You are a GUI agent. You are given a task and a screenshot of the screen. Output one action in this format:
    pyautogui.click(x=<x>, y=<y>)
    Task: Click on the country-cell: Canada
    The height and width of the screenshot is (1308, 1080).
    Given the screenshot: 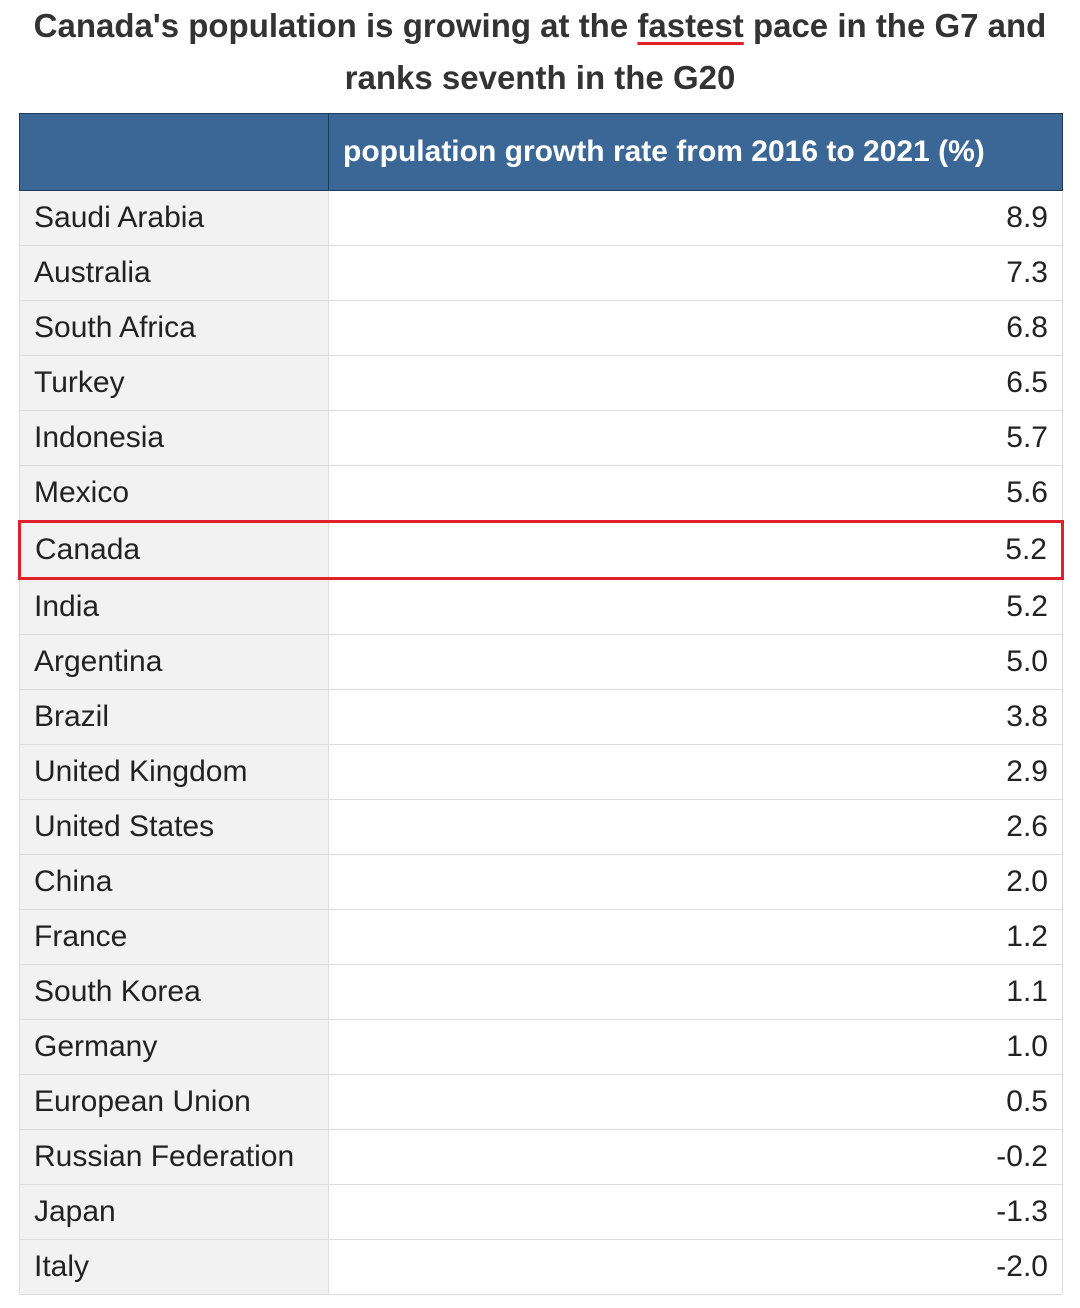 What is the action you would take?
    pyautogui.click(x=173, y=550)
    